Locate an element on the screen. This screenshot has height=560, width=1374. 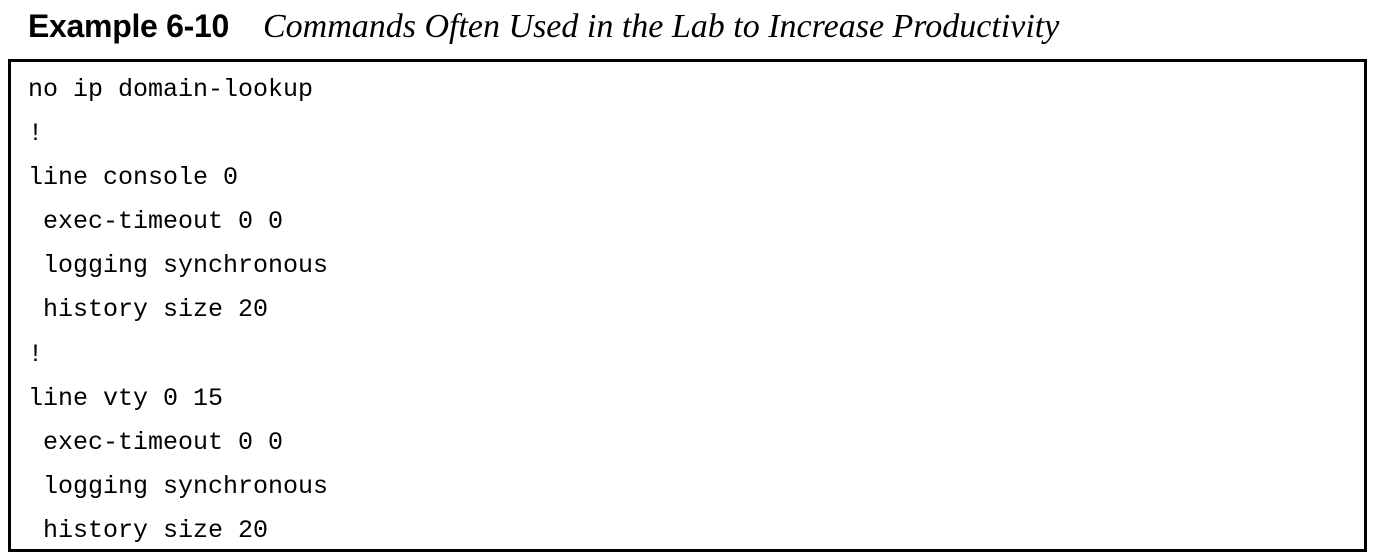
code-line: line vty 0 15 is located at coordinates (126, 398).